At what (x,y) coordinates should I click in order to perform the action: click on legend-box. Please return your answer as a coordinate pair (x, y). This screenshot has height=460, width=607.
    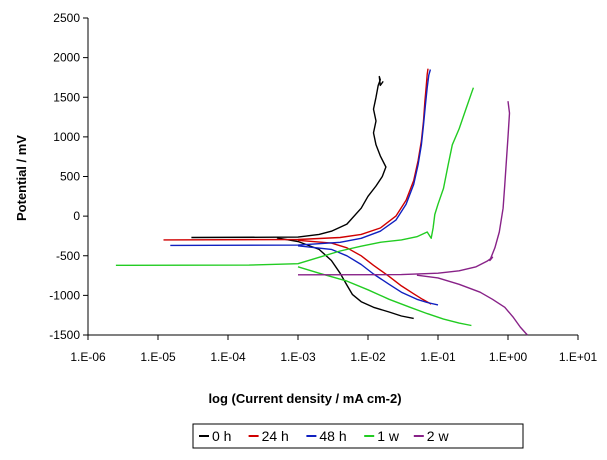
    Looking at the image, I should click on (358, 436).